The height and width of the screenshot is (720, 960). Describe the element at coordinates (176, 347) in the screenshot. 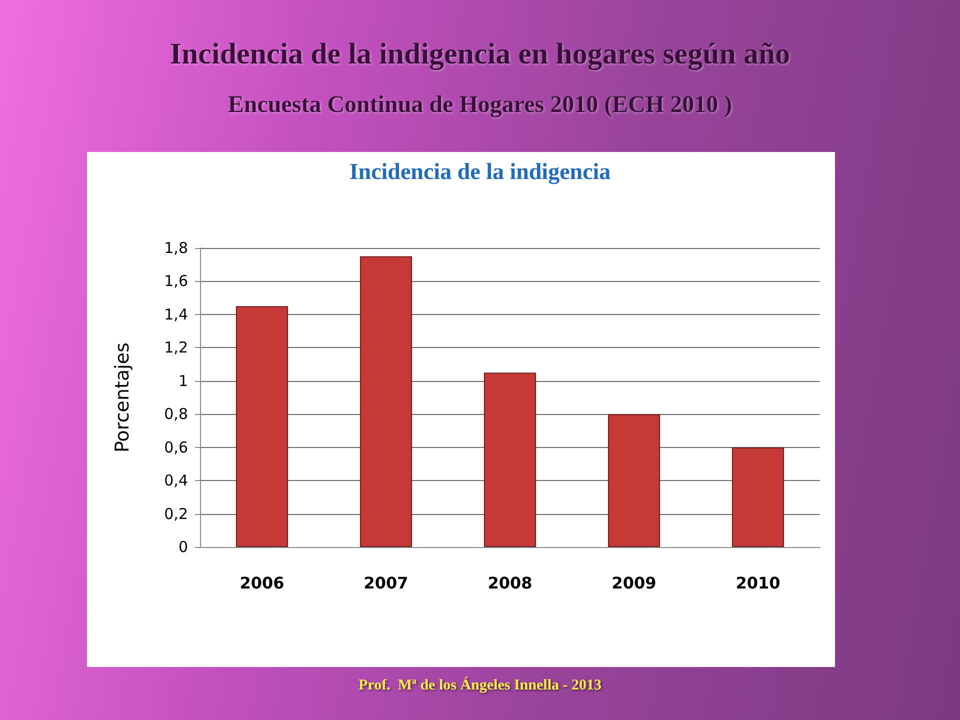

I see `y-tick-label: 1,2` at that location.